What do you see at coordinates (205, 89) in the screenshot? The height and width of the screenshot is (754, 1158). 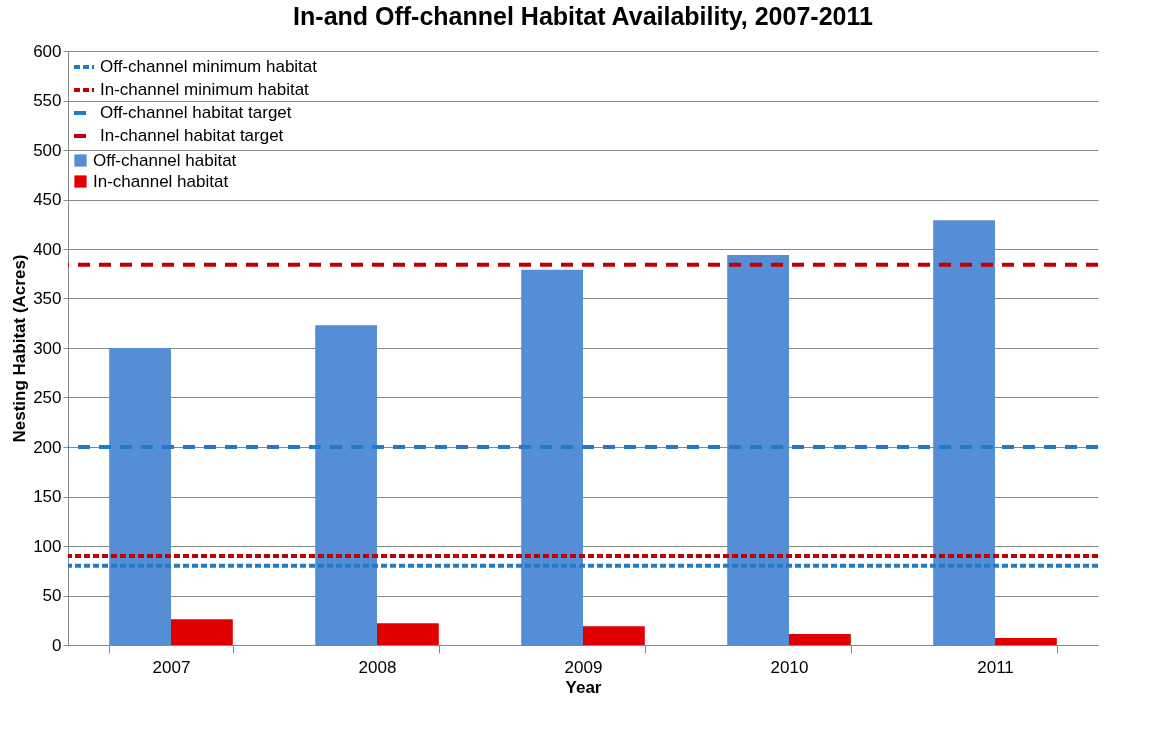 I see `legend-label: In-channel minimum habitat` at bounding box center [205, 89].